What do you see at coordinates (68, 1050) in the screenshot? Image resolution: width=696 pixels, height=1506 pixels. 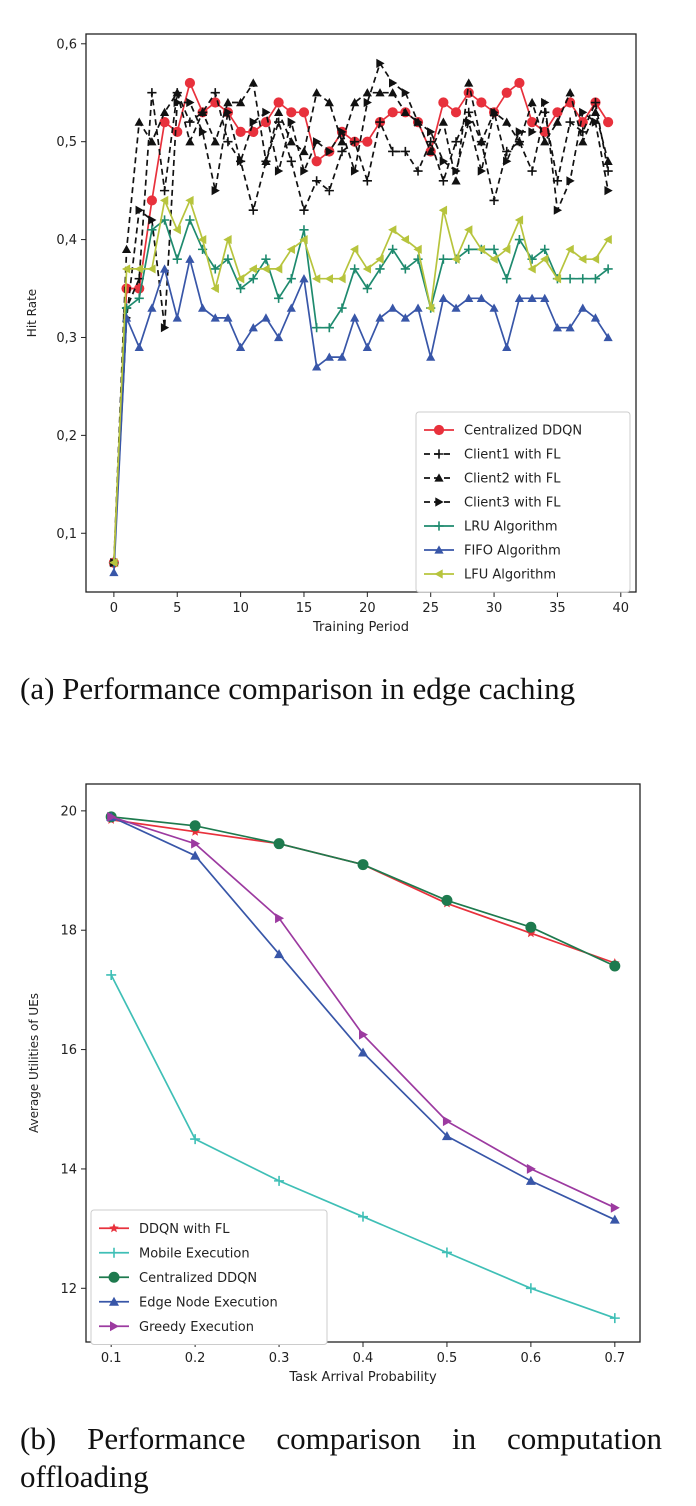 I see `y-tick-label: 16` at bounding box center [68, 1050].